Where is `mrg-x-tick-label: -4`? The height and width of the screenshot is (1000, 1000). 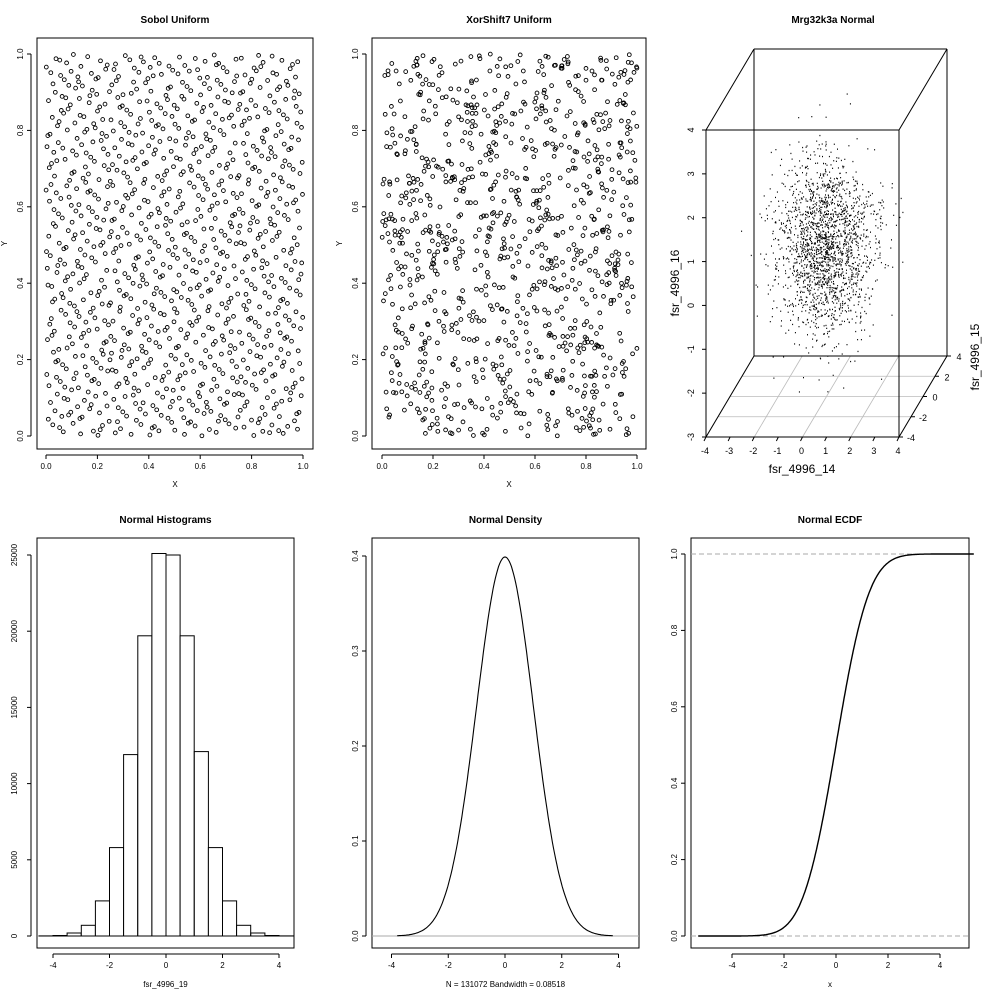 mrg-x-tick-label: -4 is located at coordinates (705, 451).